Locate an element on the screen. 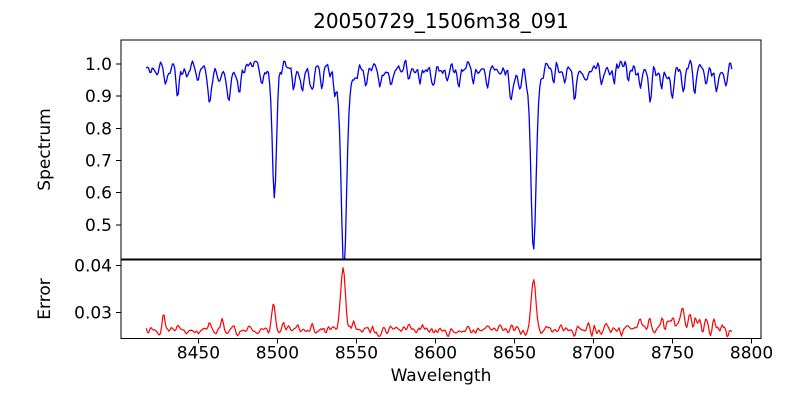 The image size is (800, 400). spectrum-y-tick-label-0.6: 0.6 is located at coordinates (98, 194).